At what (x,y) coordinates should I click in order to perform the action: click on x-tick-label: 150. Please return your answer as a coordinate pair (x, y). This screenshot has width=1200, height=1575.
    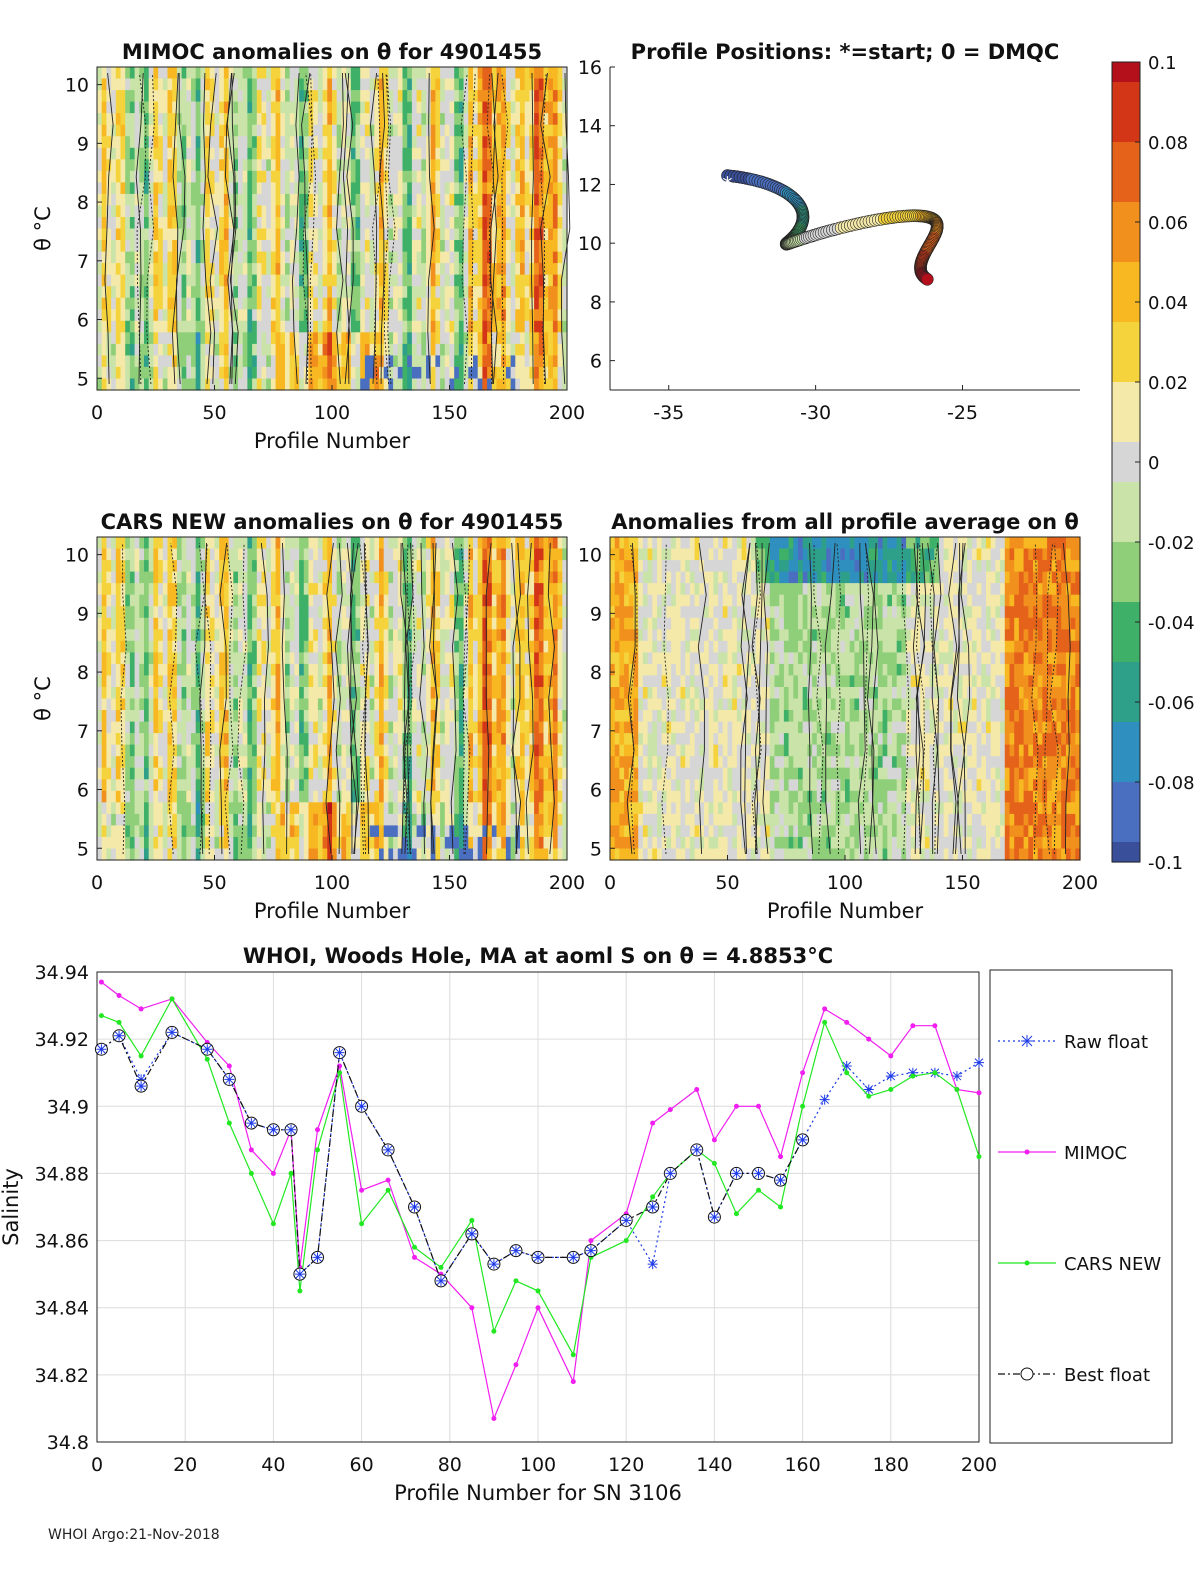
    Looking at the image, I should click on (449, 413).